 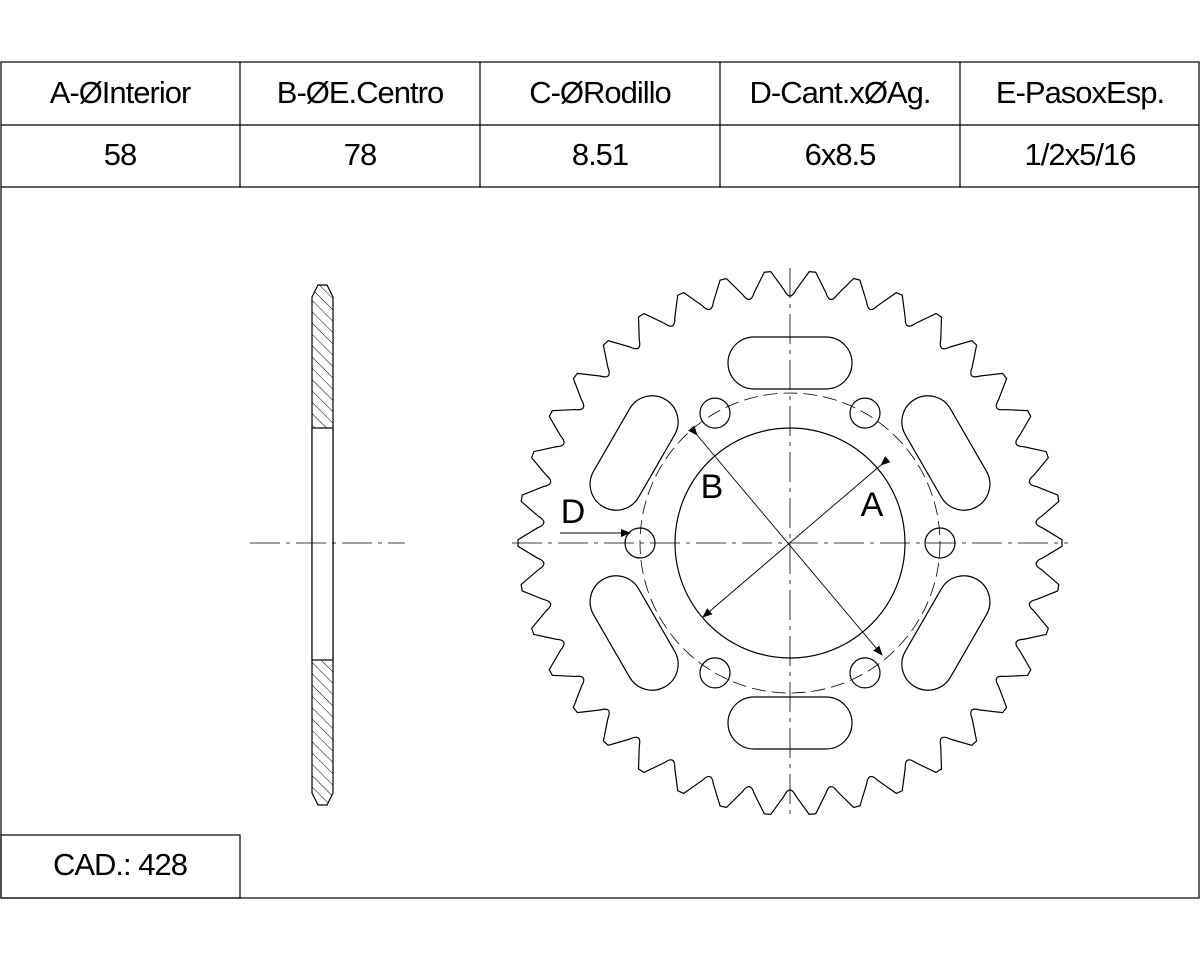 What do you see at coordinates (120, 92) in the screenshot?
I see `header-cell: A-ØInterior` at bounding box center [120, 92].